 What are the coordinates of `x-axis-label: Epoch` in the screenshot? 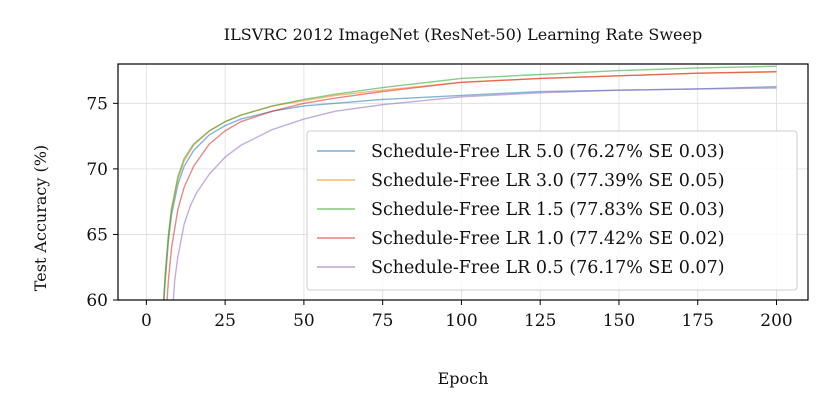 It's located at (463, 378).